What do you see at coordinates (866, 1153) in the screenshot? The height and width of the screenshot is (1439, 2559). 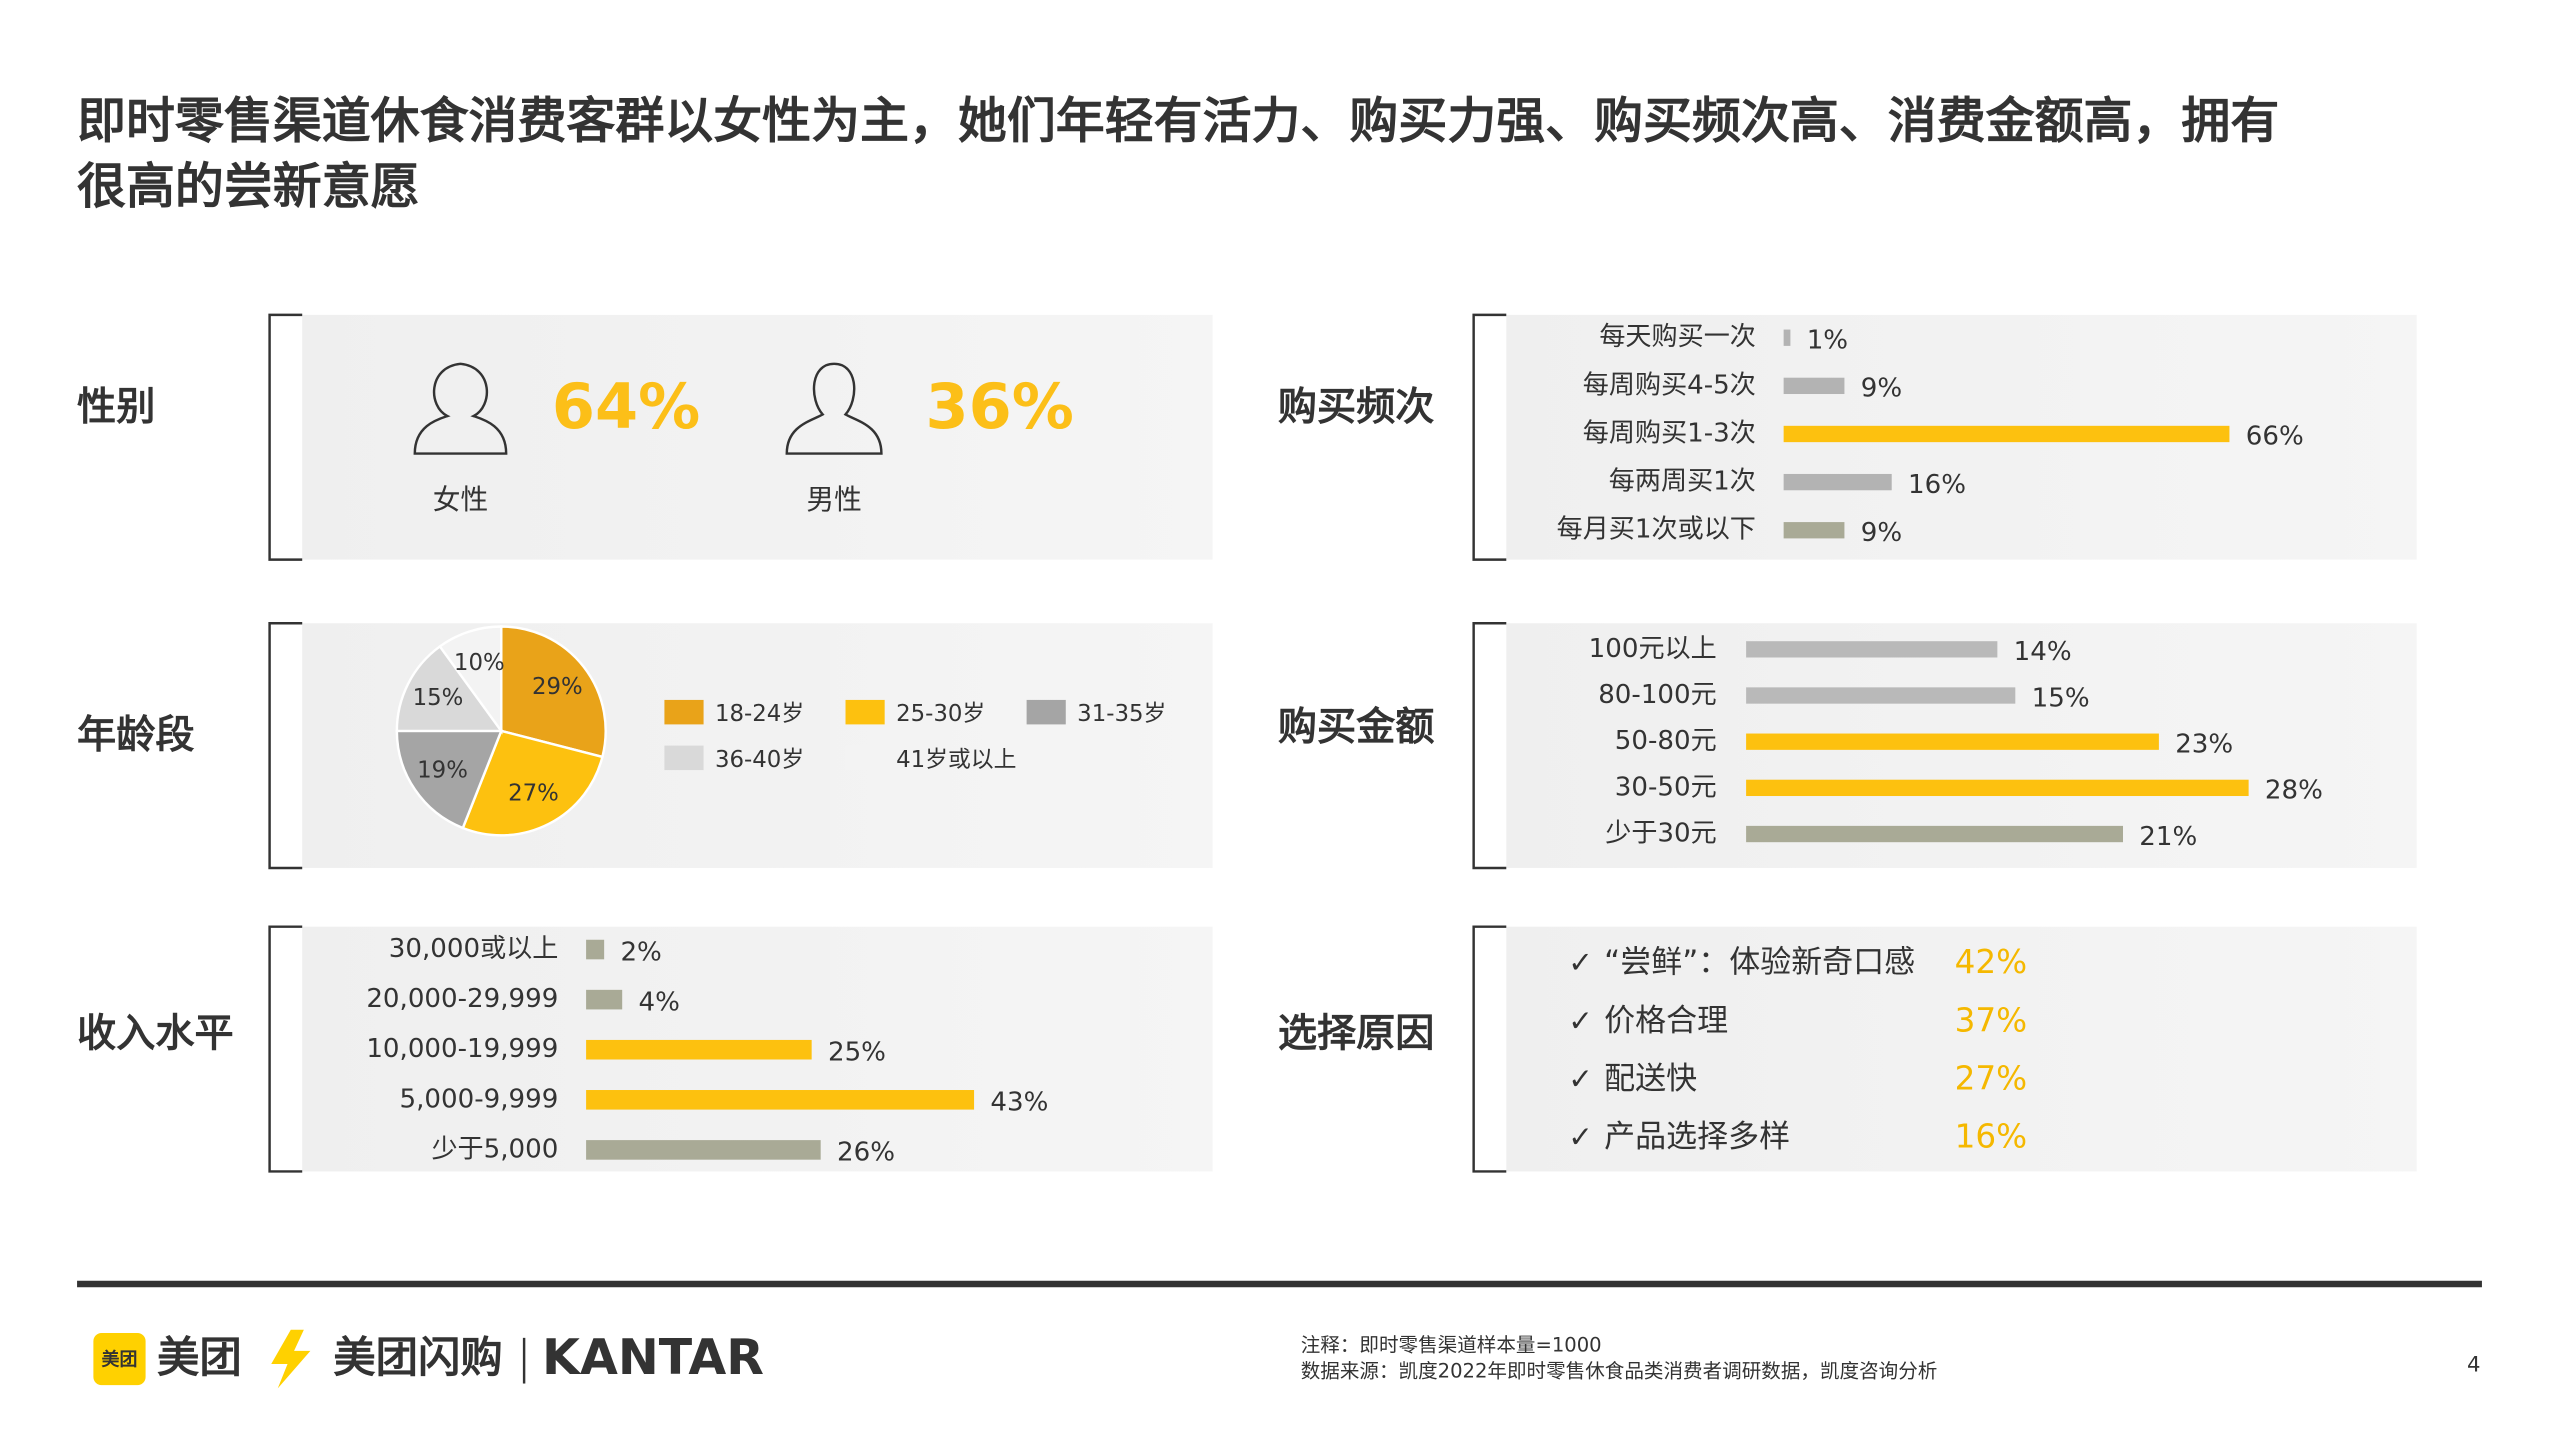 I see `bar-value: 26%` at bounding box center [866, 1153].